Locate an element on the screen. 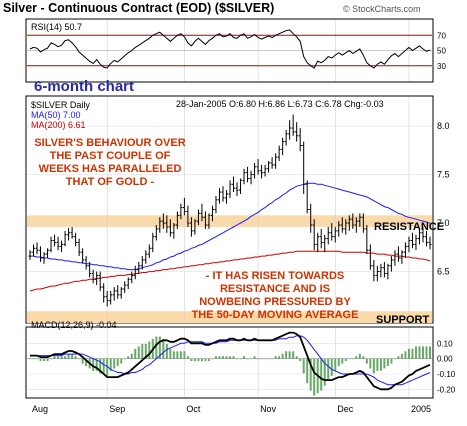 Image resolution: width=467 pixels, height=426 pixels. macd-tick-label: 0.10 is located at coordinates (445, 343).